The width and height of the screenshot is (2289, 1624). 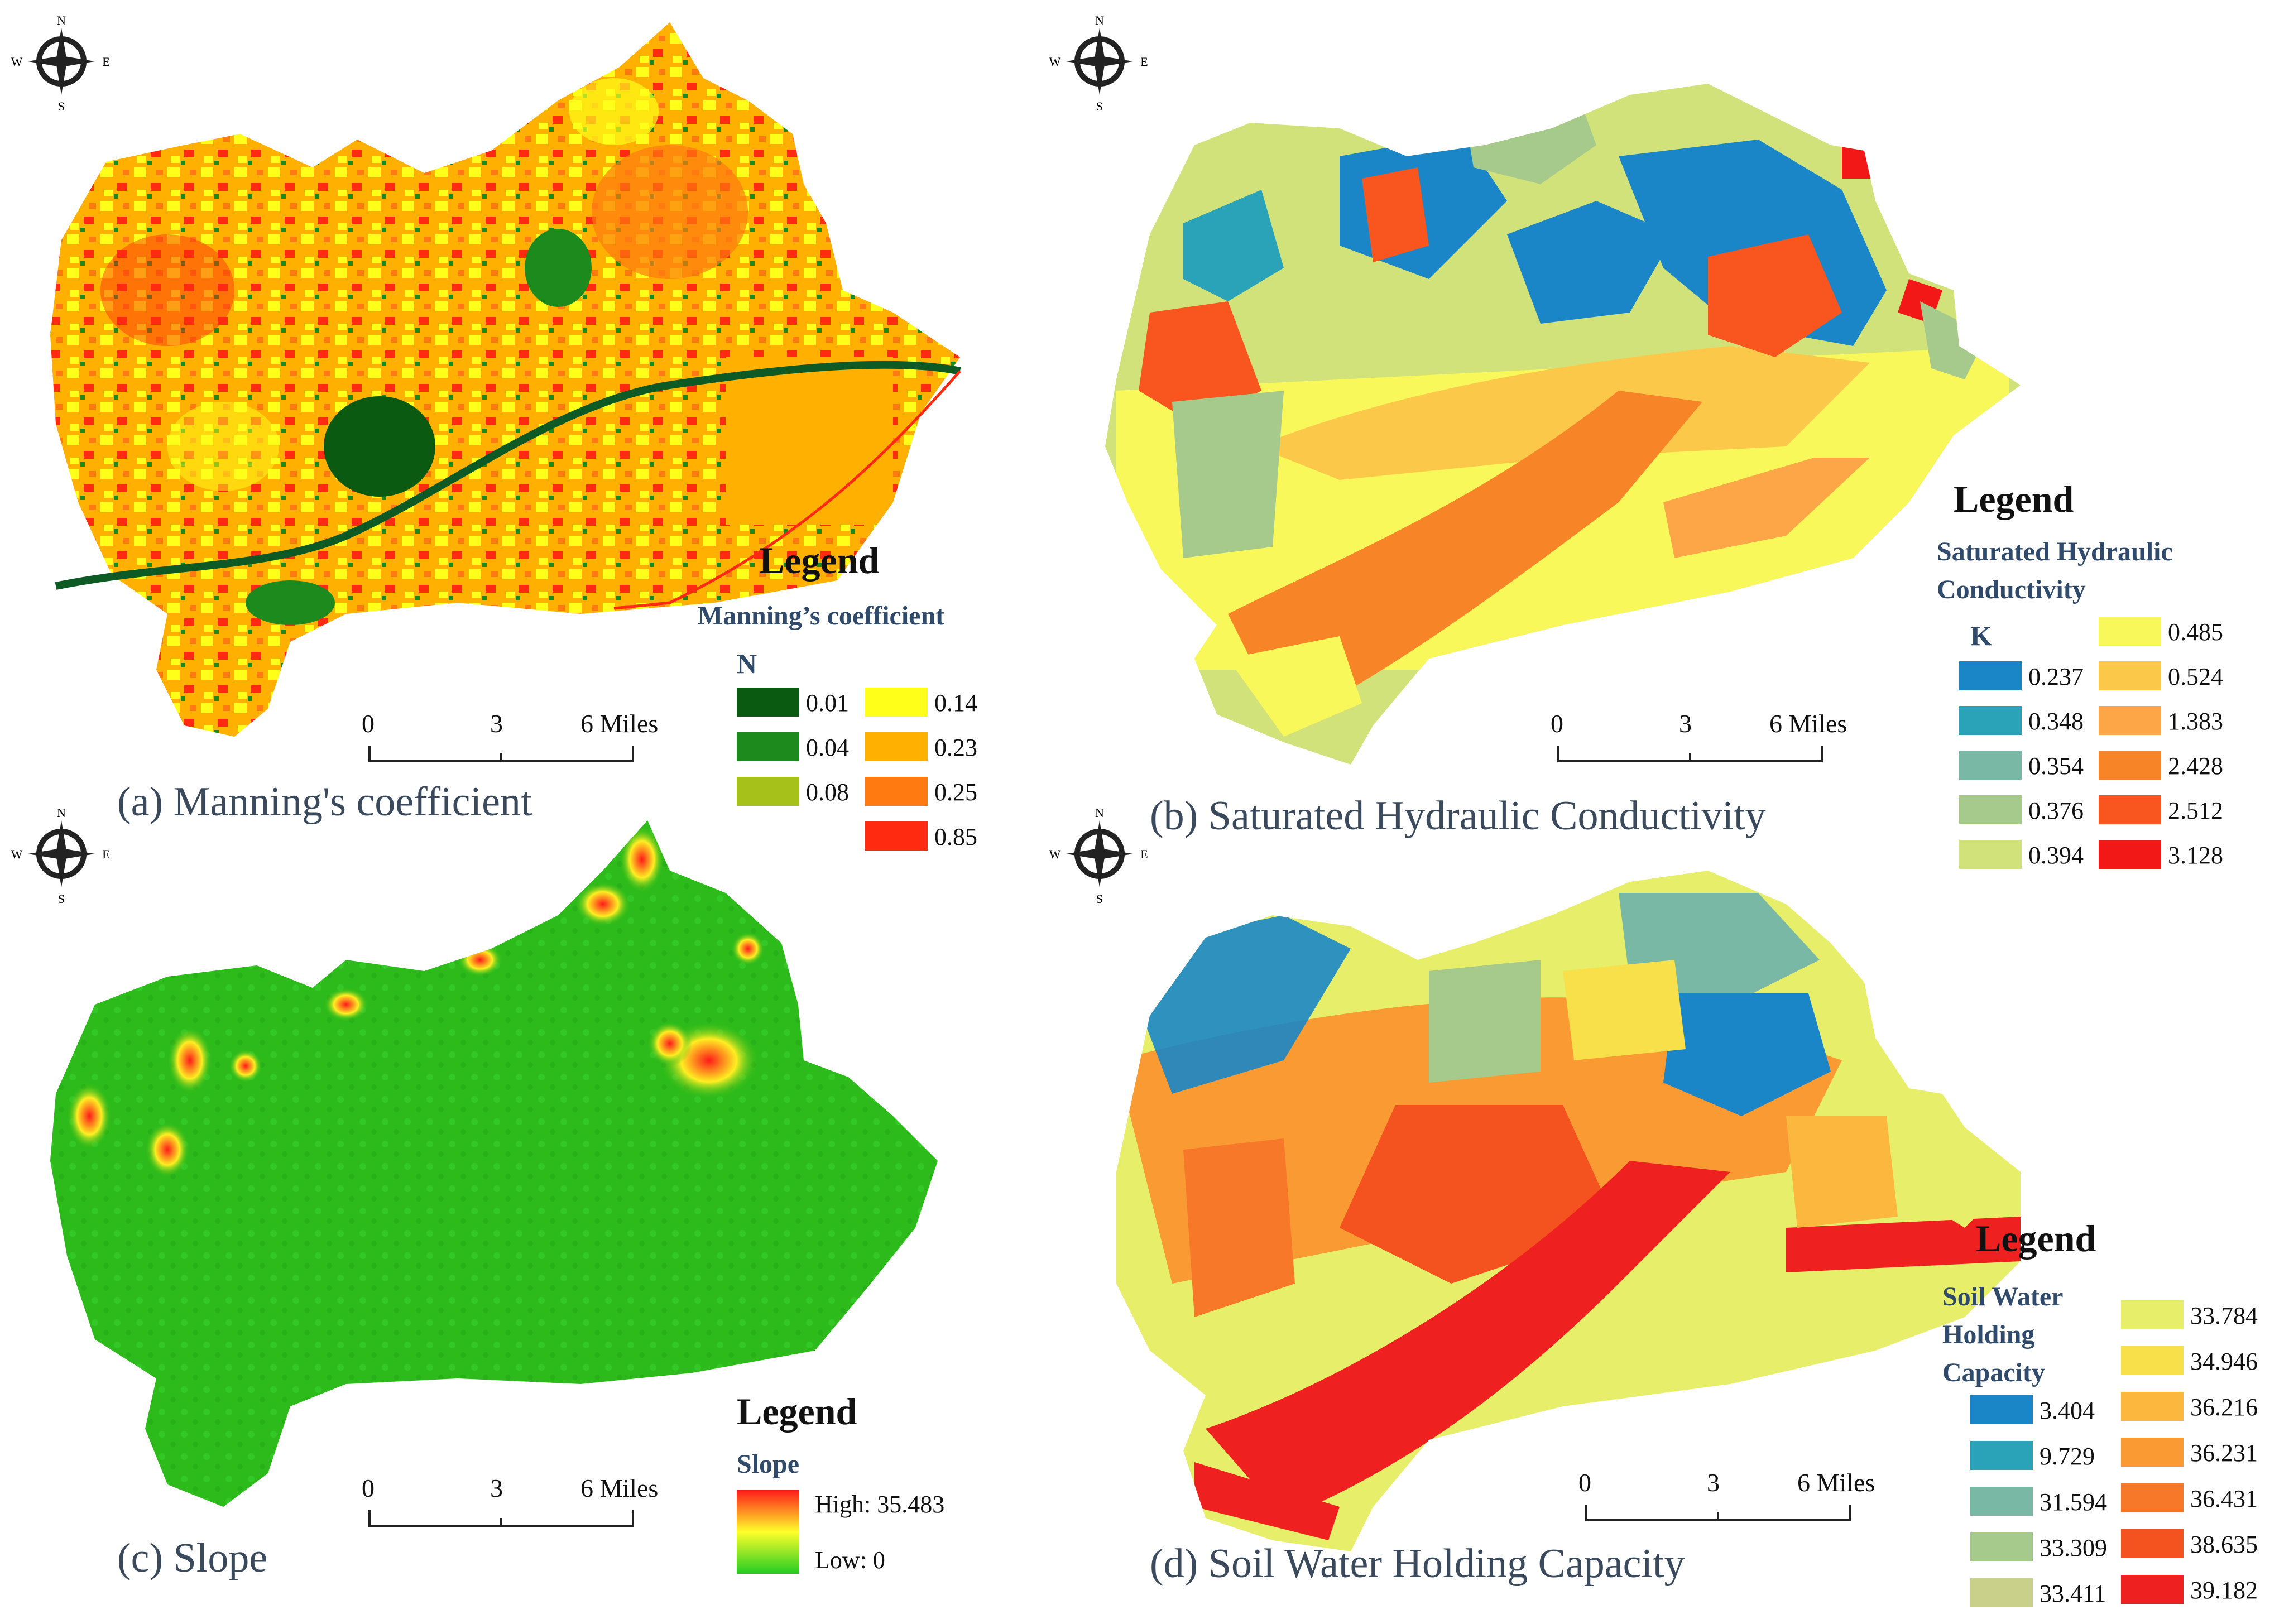 I want to click on legend-variable-b: K, so click(x=1981, y=636).